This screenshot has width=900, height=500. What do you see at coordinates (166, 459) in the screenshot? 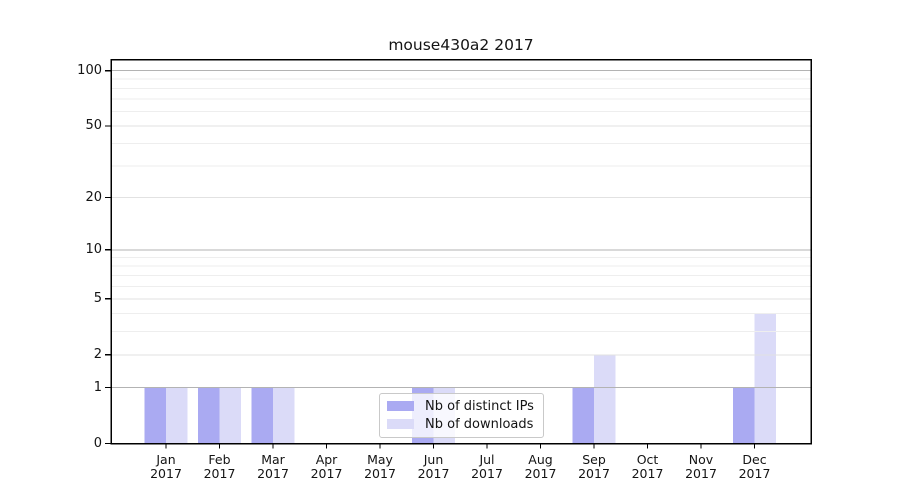
I see `x-tick-label-month: Jan` at bounding box center [166, 459].